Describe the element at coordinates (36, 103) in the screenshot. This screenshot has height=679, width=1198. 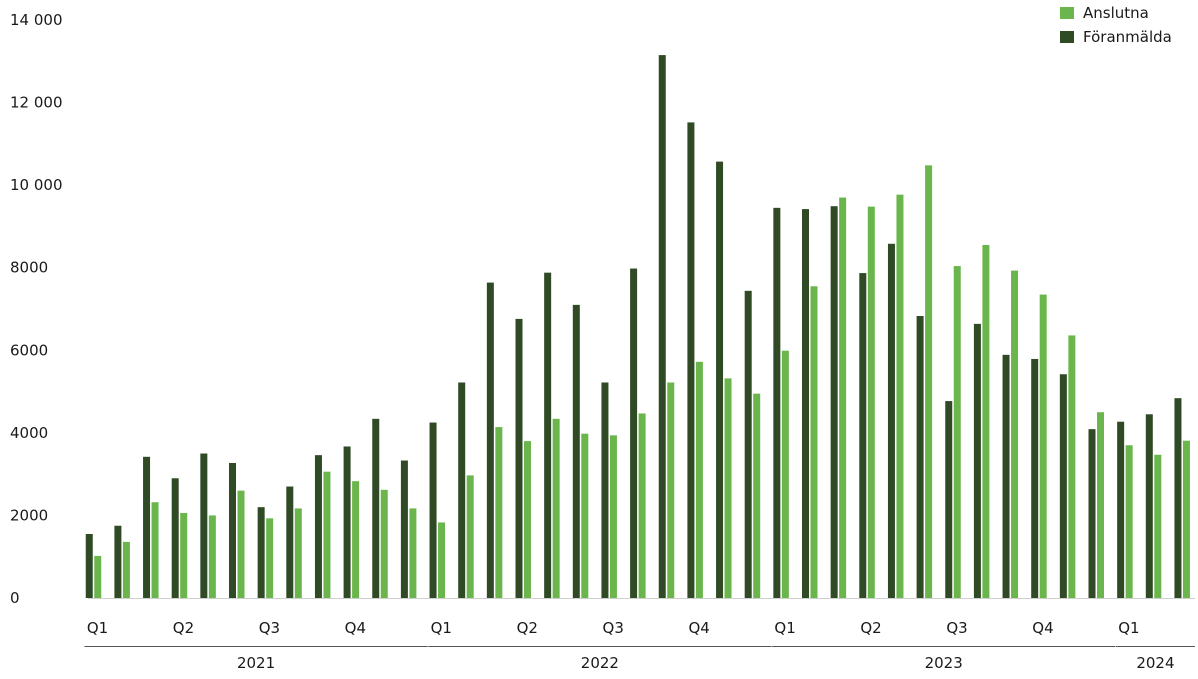
I see `y-tick-label: 12 000` at that location.